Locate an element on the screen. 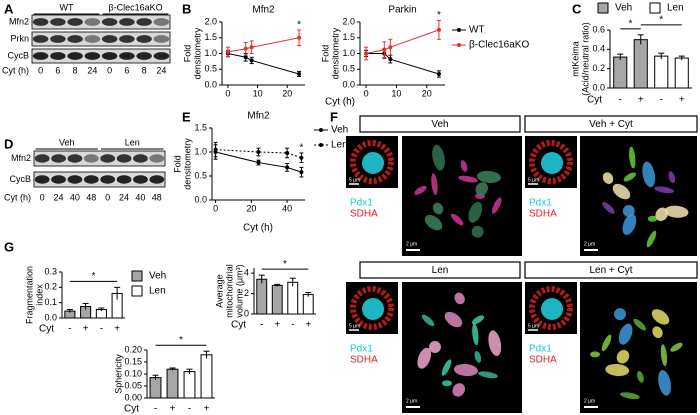 The height and width of the screenshot is (415, 700). y-axis-label: mtKeima is located at coordinates (575, 59).